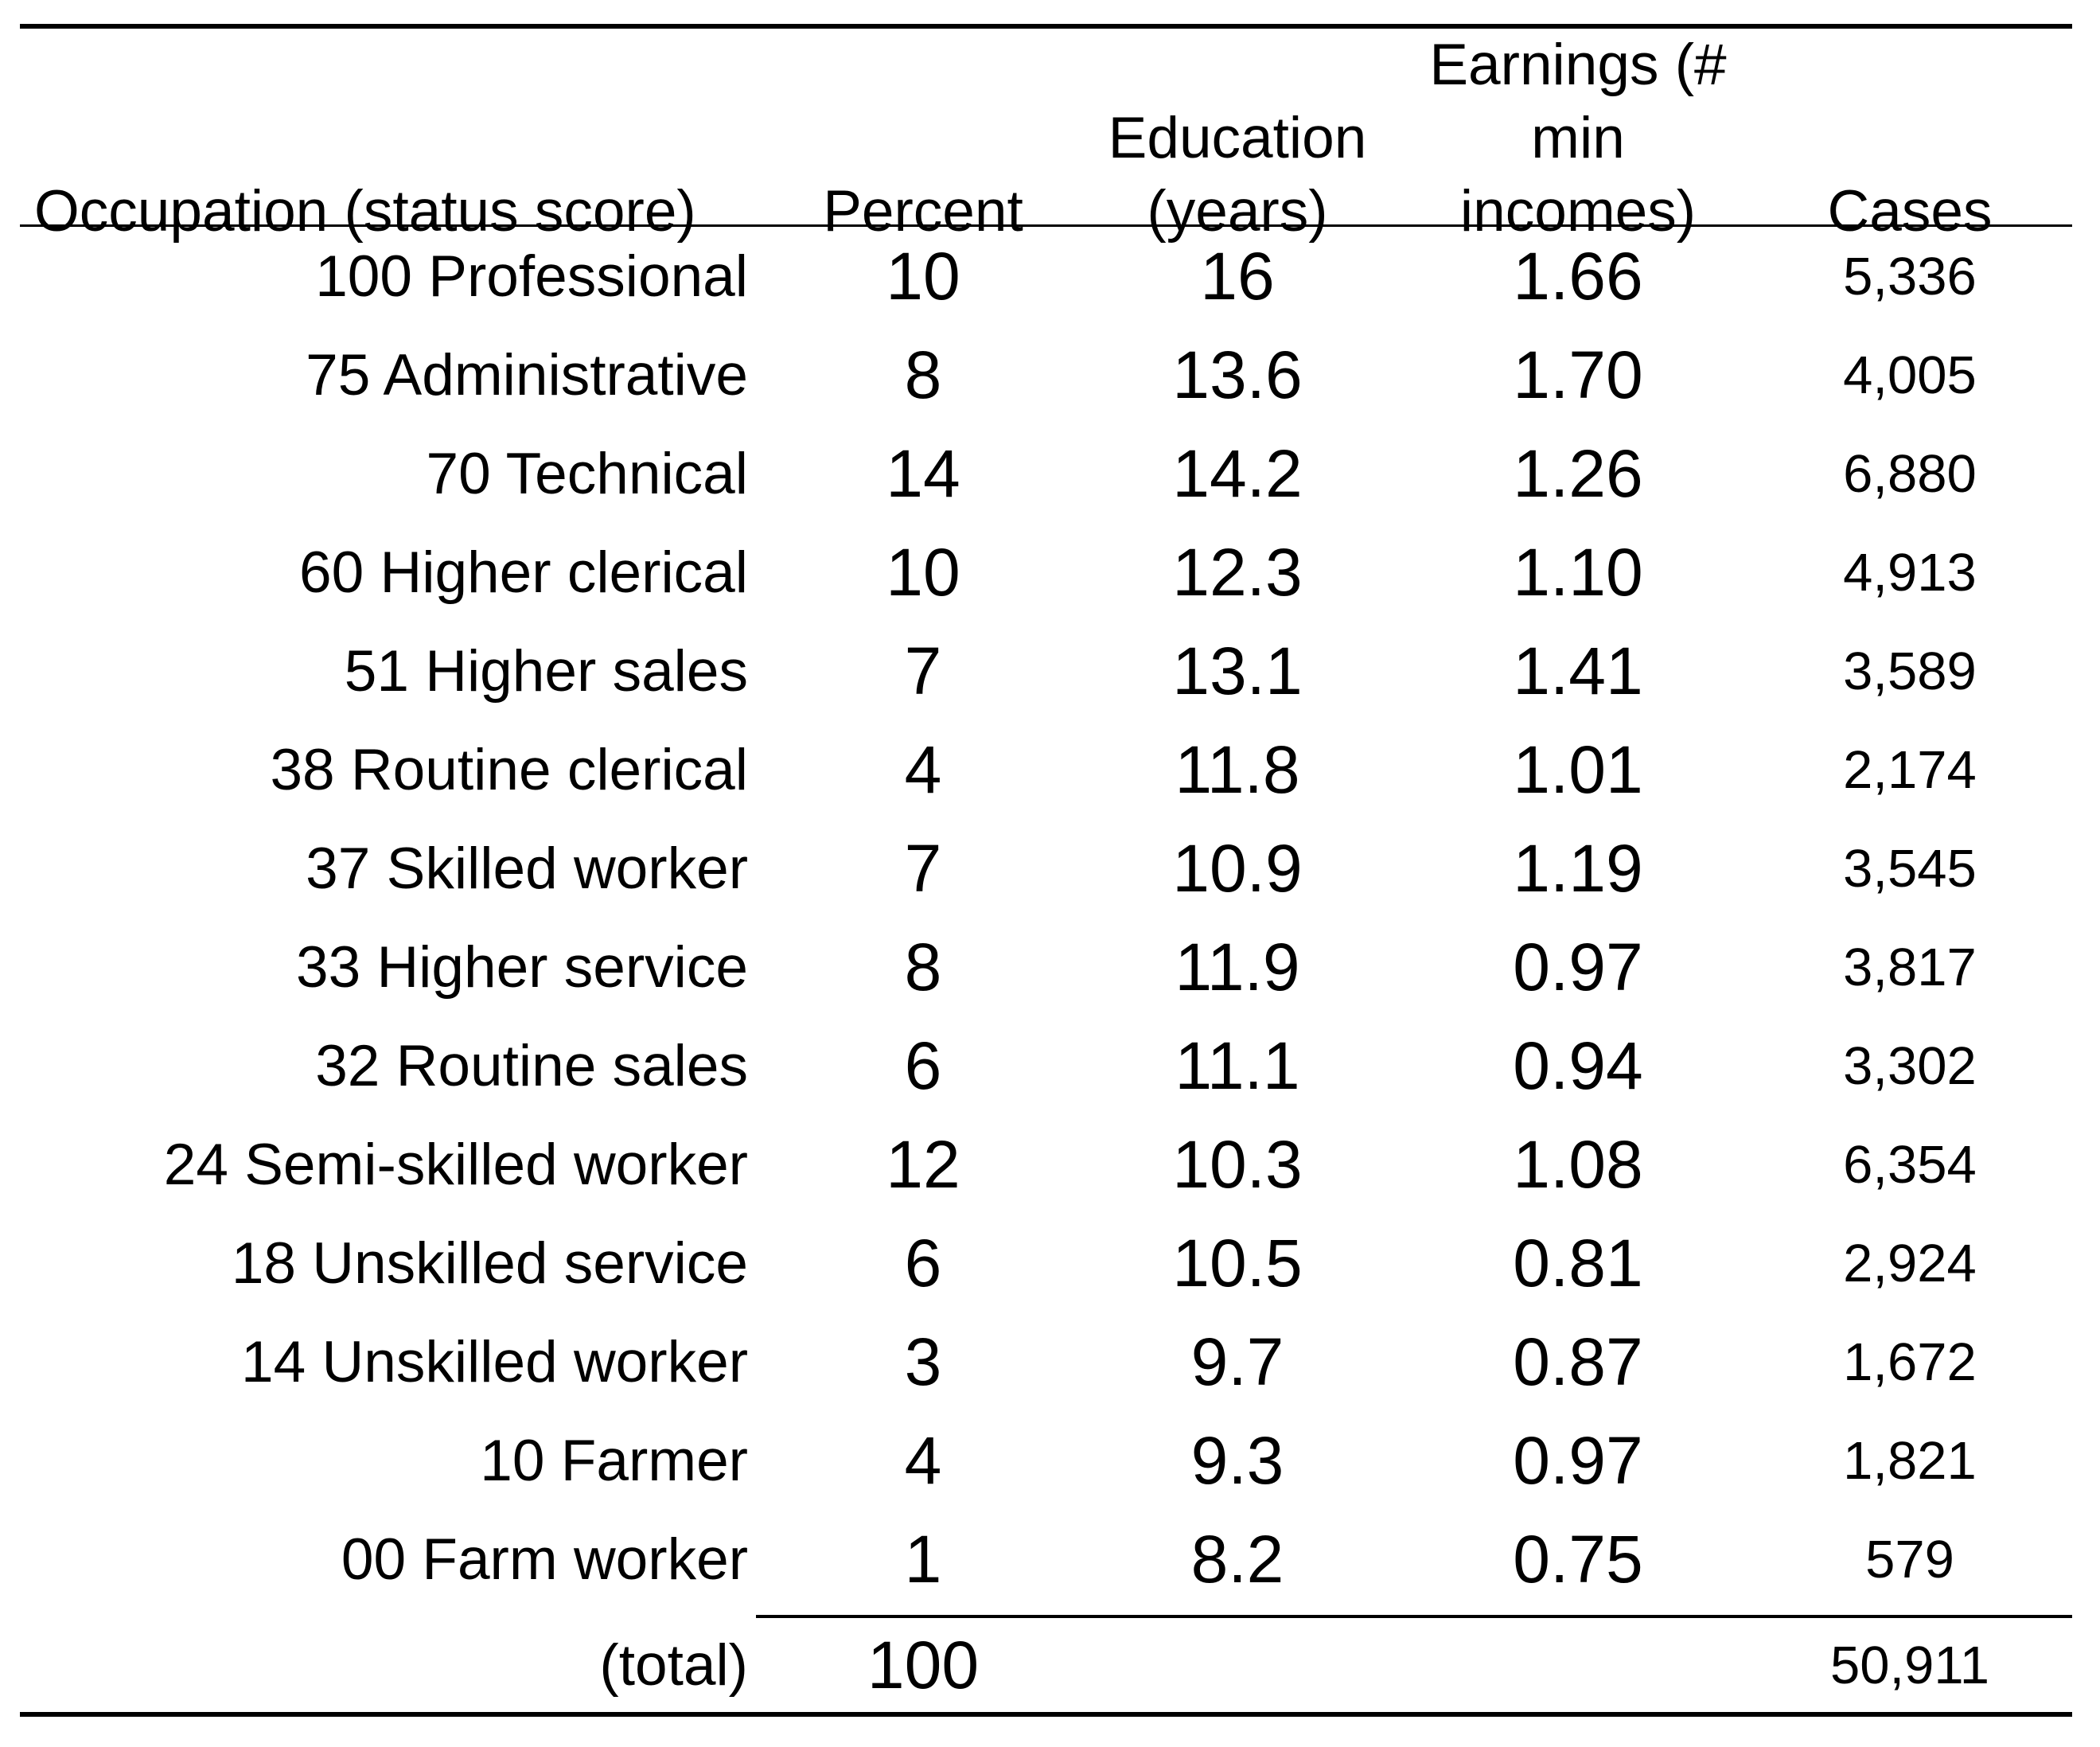  I want to click on occupation-cell: 33 Higher service, so click(521, 967).